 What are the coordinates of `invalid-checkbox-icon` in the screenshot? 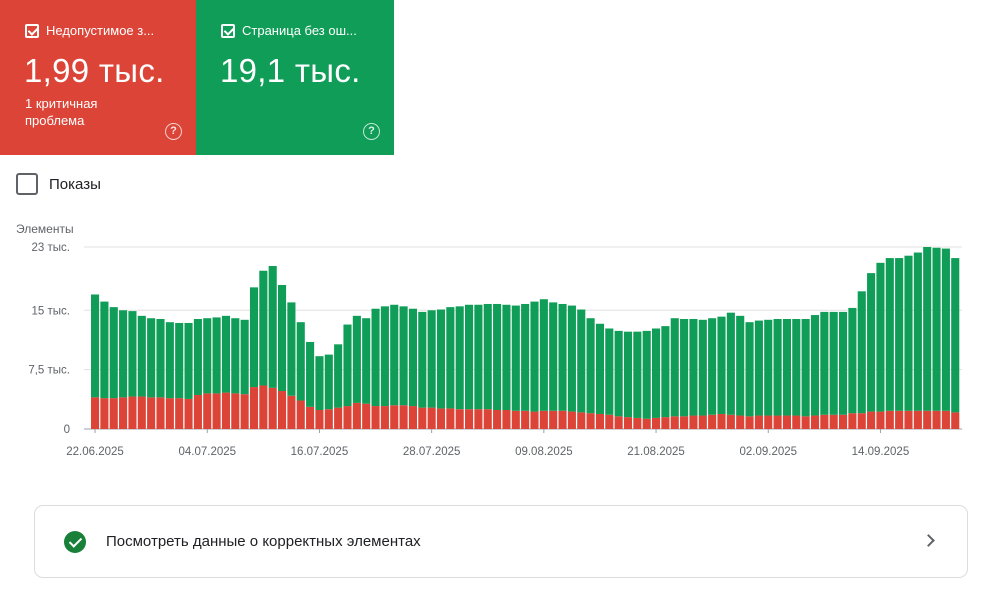 It's located at (32, 30).